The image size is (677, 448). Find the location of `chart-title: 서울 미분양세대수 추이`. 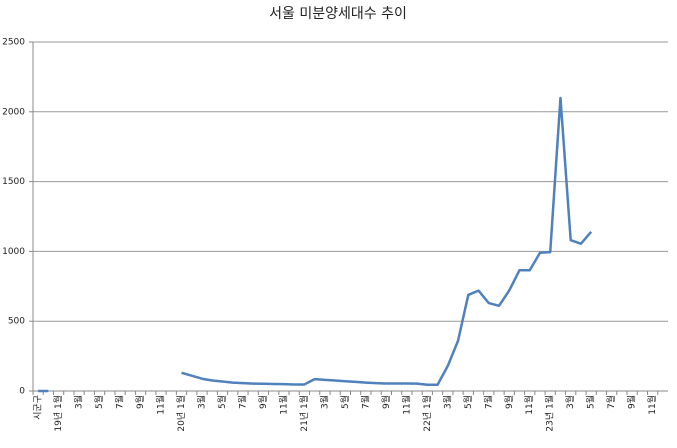

chart-title: 서울 미분양세대수 추이 is located at coordinates (338, 14).